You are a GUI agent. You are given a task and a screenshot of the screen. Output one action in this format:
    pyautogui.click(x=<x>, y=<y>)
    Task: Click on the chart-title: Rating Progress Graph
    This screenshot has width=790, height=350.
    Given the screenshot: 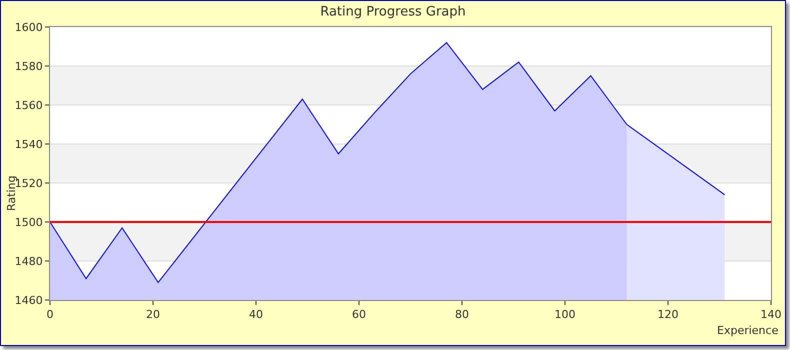 What is the action you would take?
    pyautogui.click(x=393, y=12)
    